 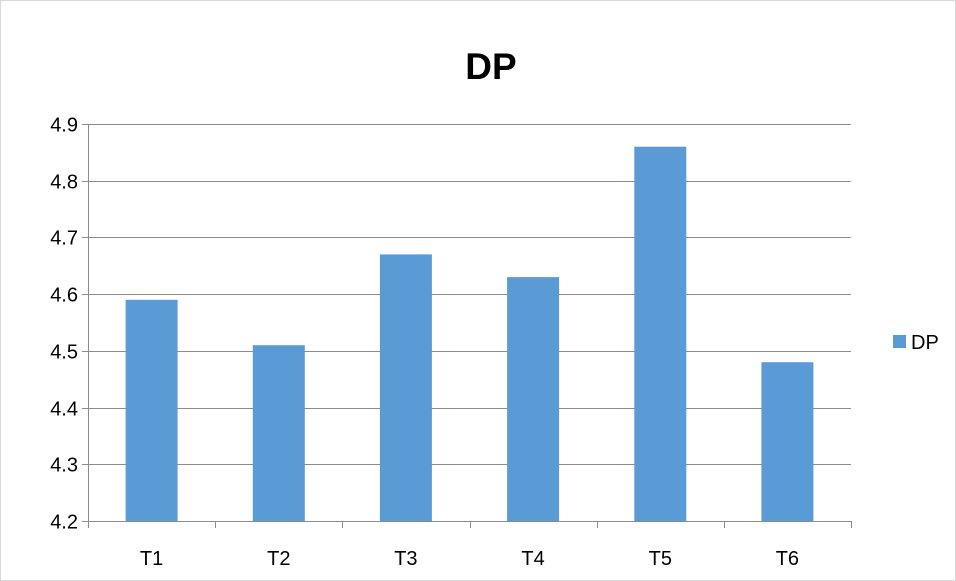 What do you see at coordinates (64, 296) in the screenshot?
I see `y-tick-label: 4.6` at bounding box center [64, 296].